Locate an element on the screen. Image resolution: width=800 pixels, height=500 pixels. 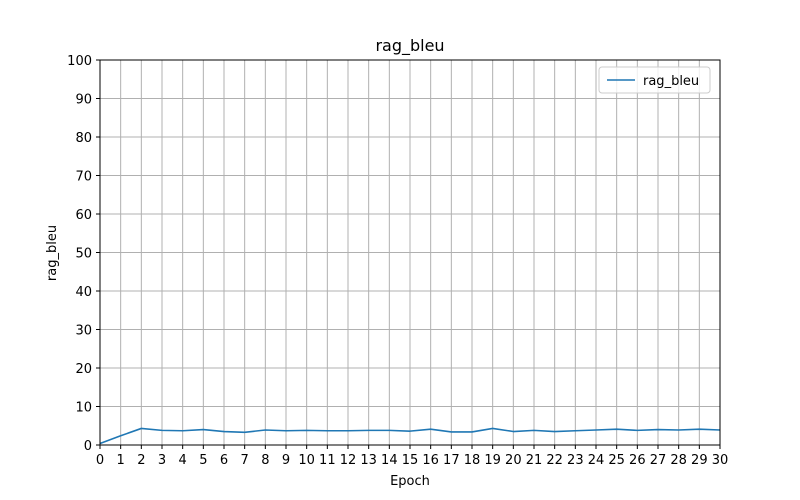
x-tick-label: 19 is located at coordinates (492, 460).